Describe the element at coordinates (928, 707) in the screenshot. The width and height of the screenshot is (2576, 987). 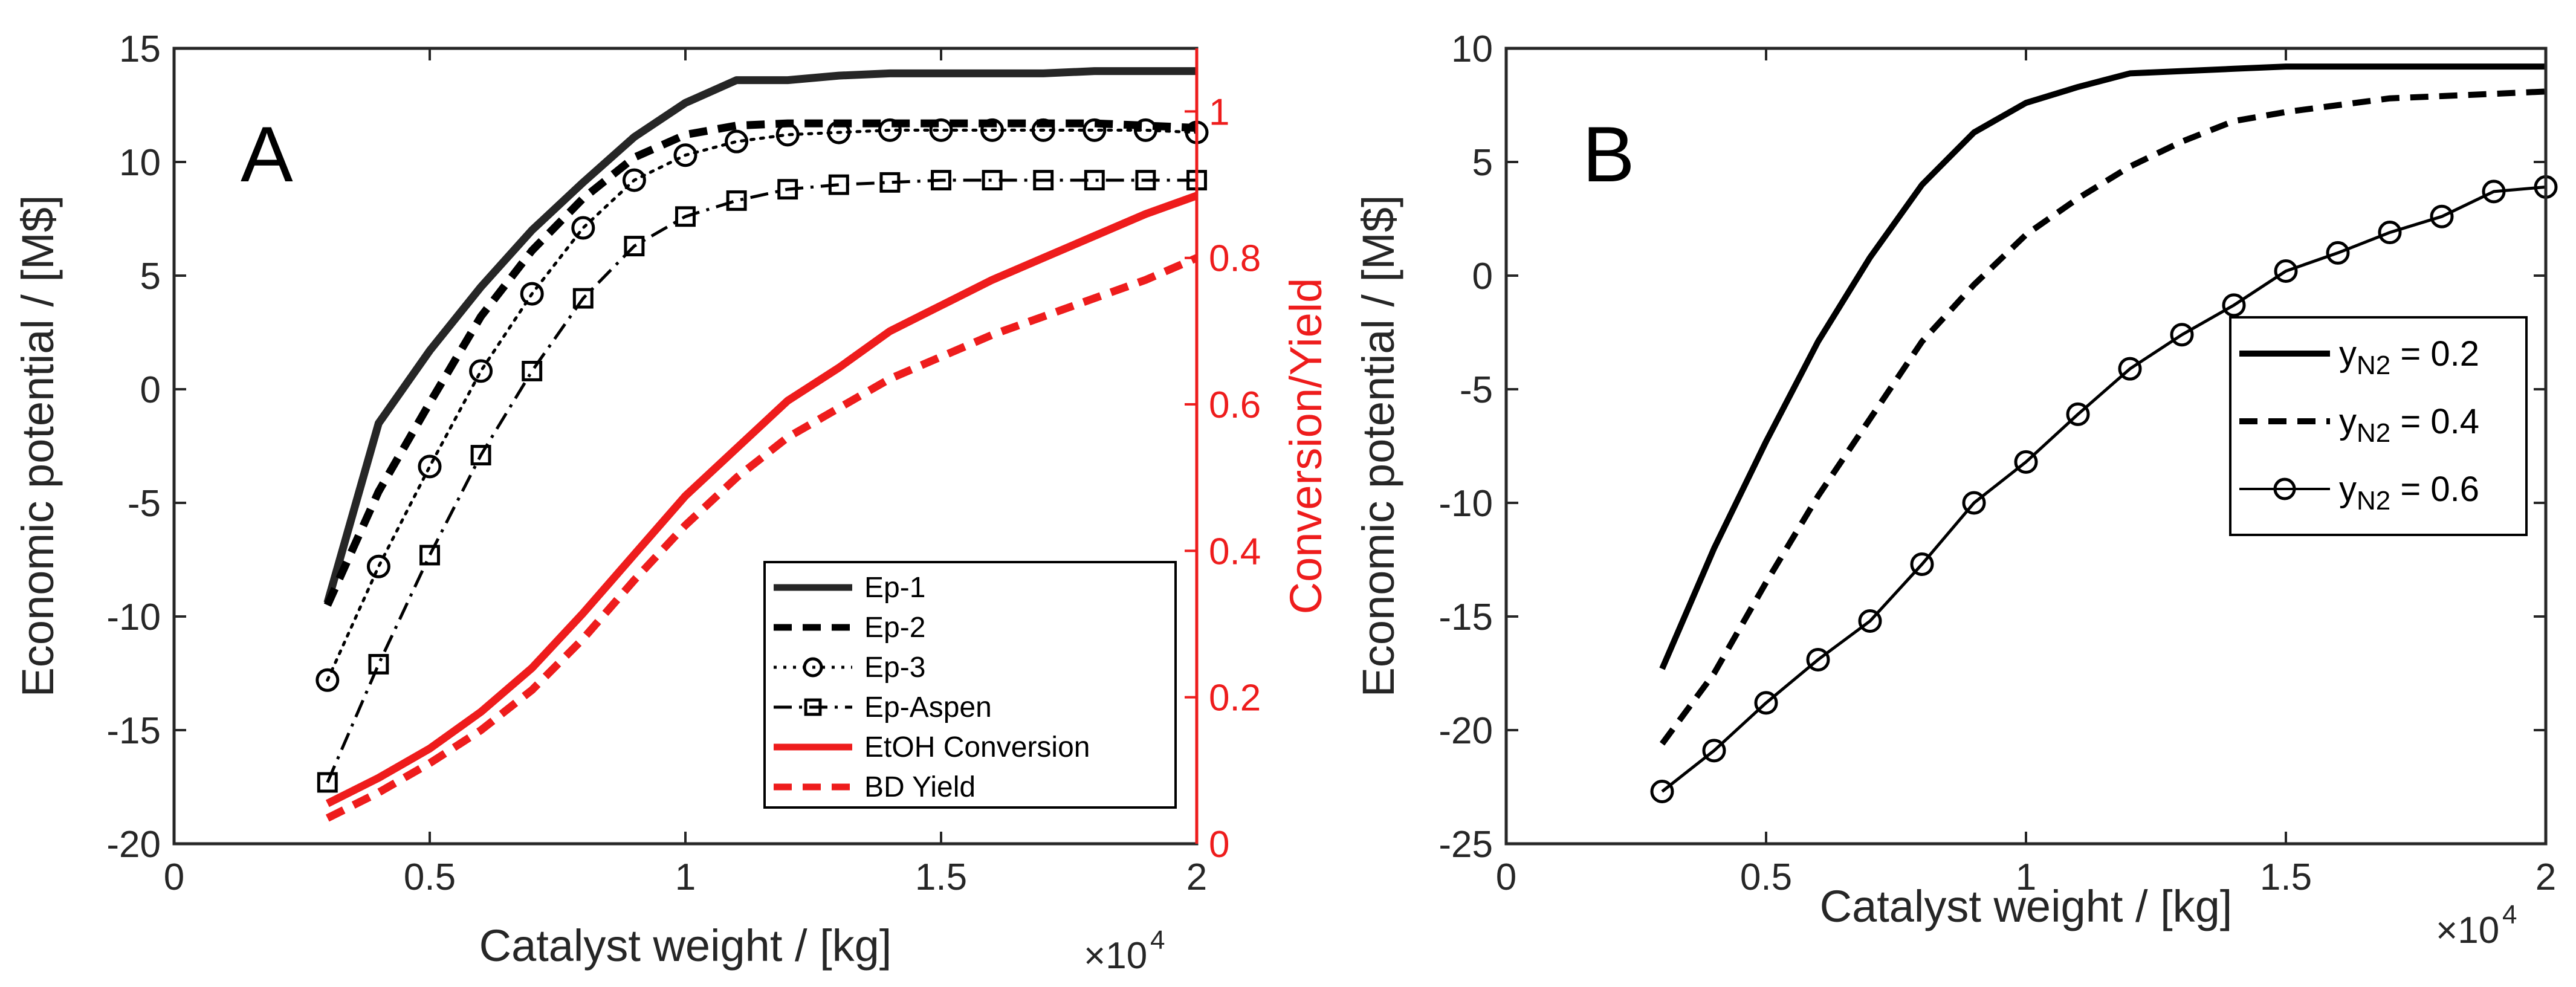
I see `legend-a-label-3: Ep-Aspen` at that location.